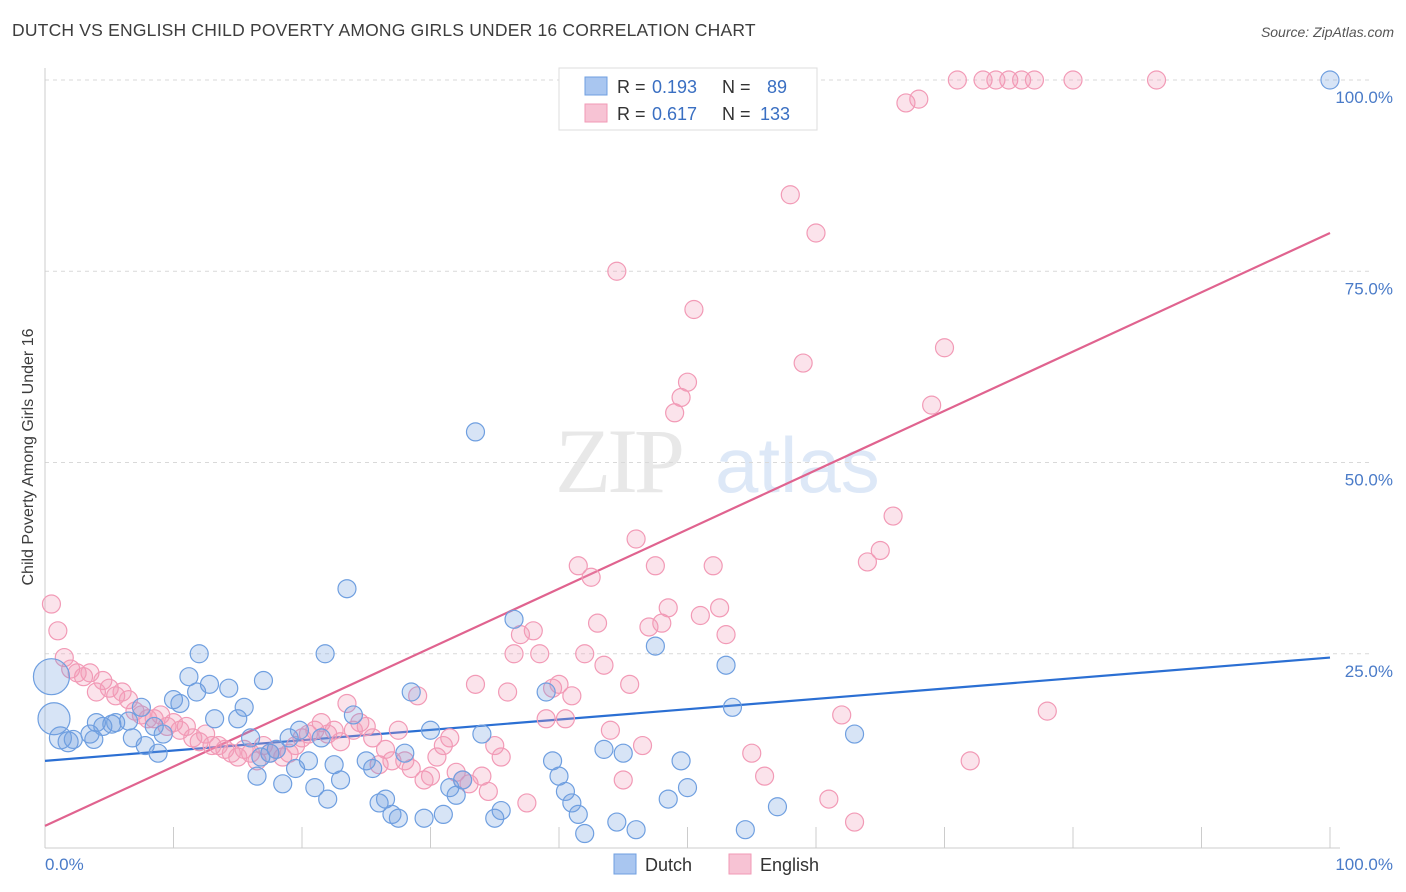 The image size is (1406, 892). Describe the element at coordinates (1364, 864) in the screenshot. I see `x-tick-label: 100.0%` at that location.